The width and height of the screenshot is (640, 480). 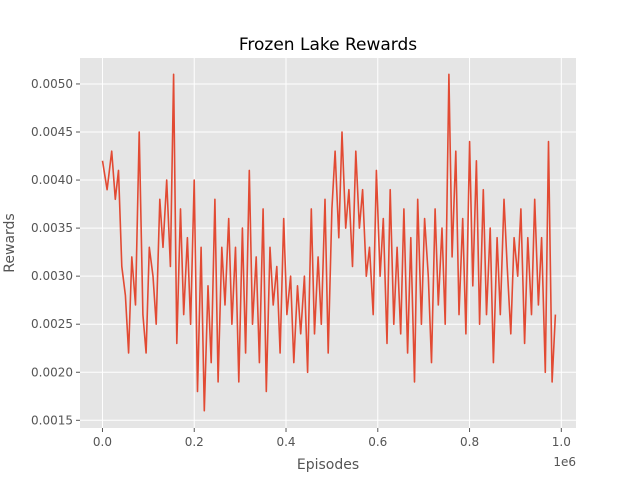 I want to click on x-tick-label: 0.2, so click(x=194, y=442).